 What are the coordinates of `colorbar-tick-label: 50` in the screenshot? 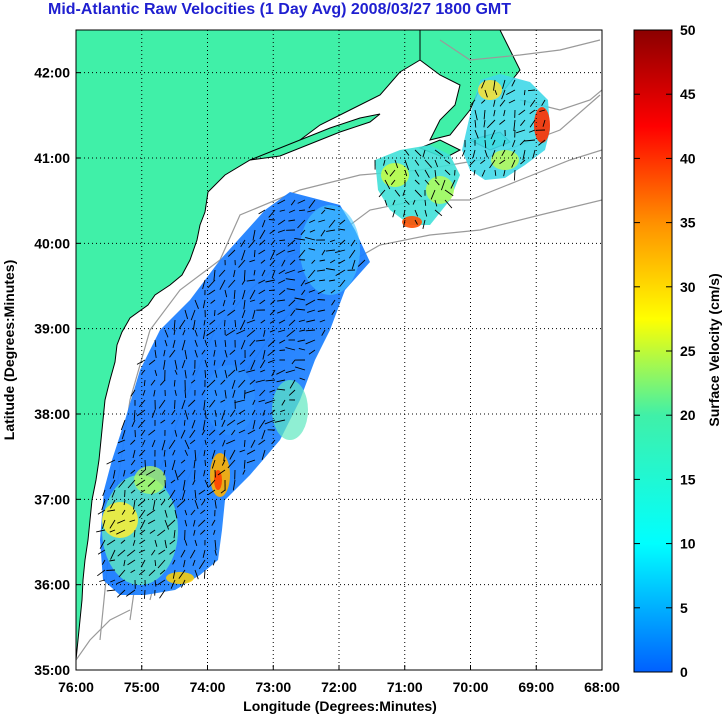 It's located at (688, 30).